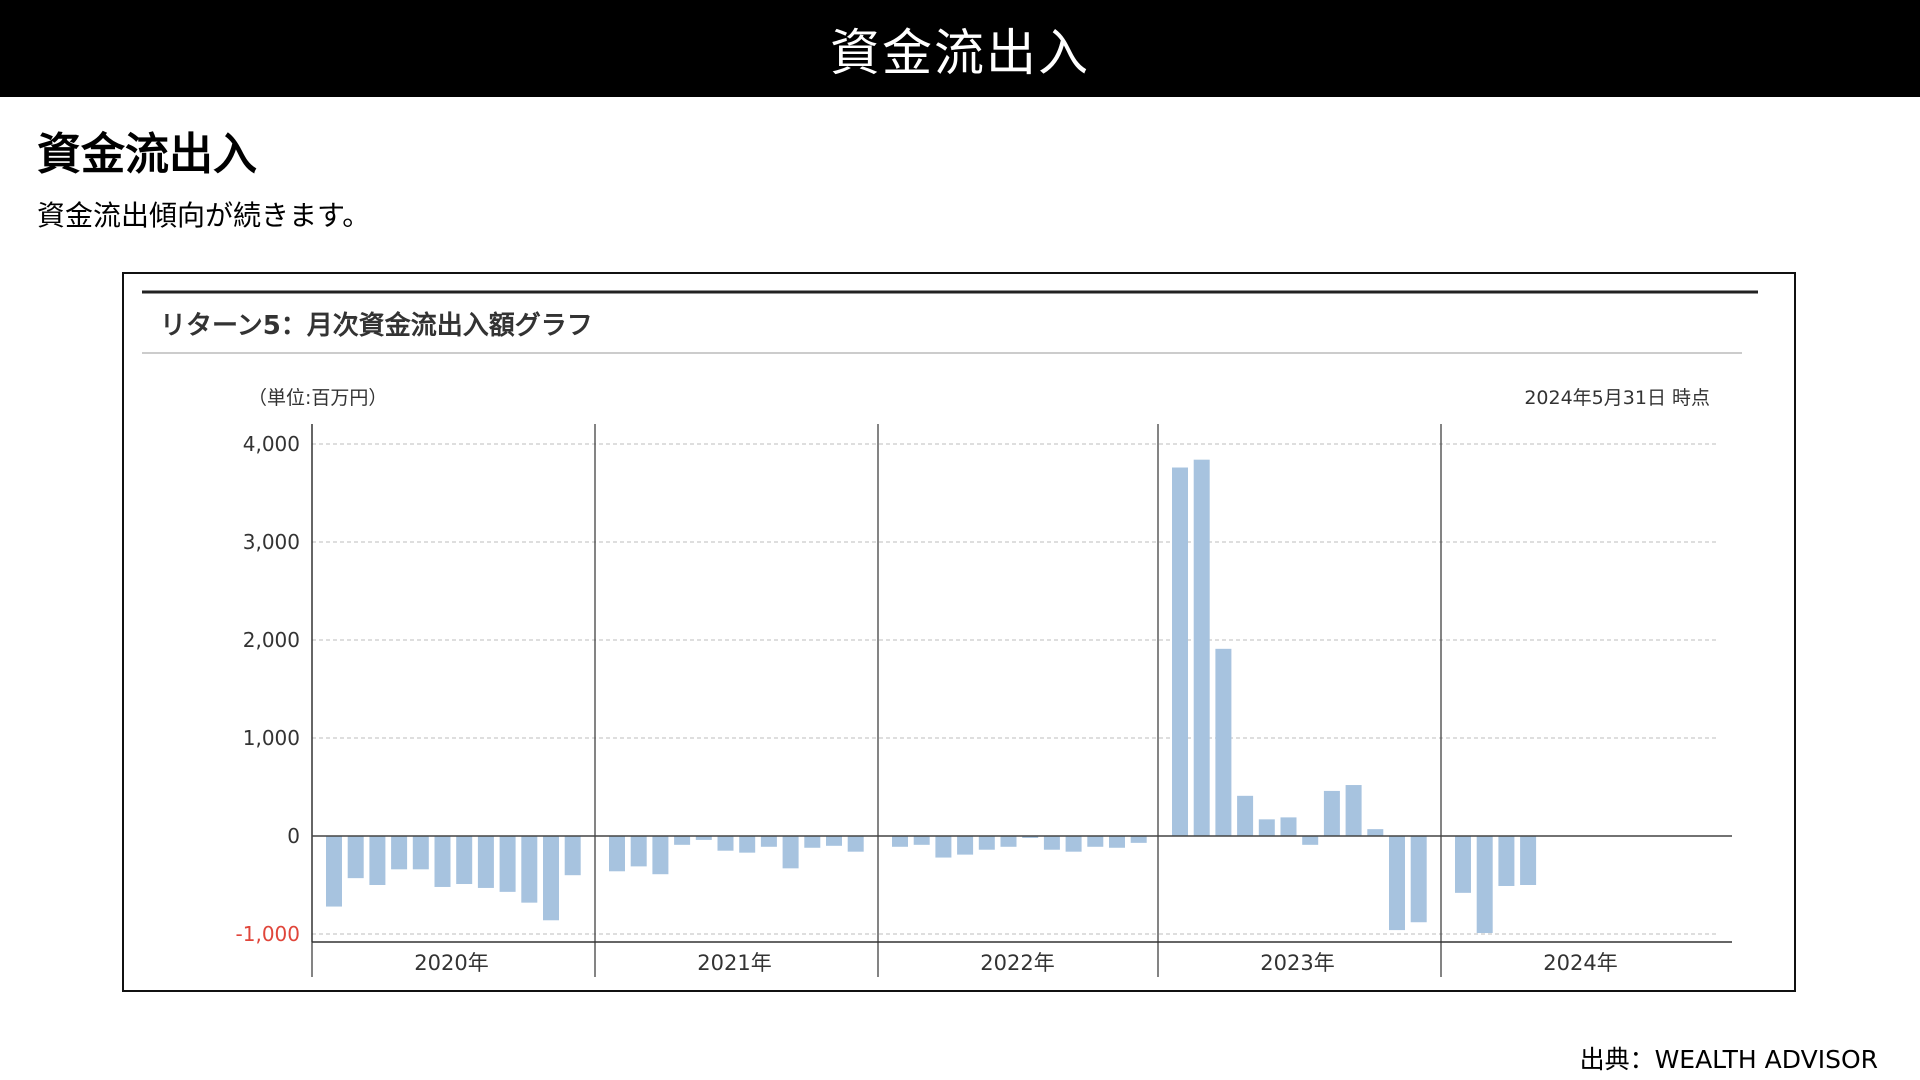 The width and height of the screenshot is (1920, 1080). What do you see at coordinates (1266, 827) in the screenshot?
I see `bar-2023年-5` at bounding box center [1266, 827].